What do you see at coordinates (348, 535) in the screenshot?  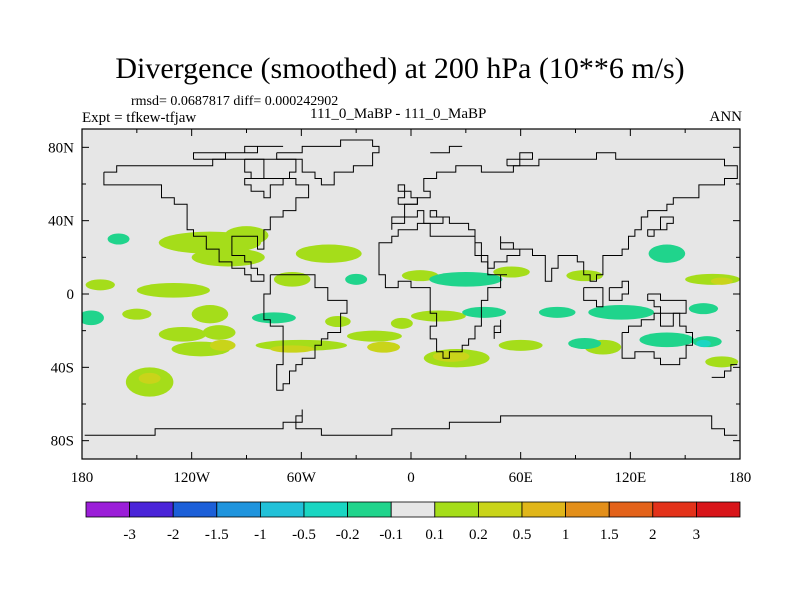 I see `colorbar-label: -0.2` at bounding box center [348, 535].